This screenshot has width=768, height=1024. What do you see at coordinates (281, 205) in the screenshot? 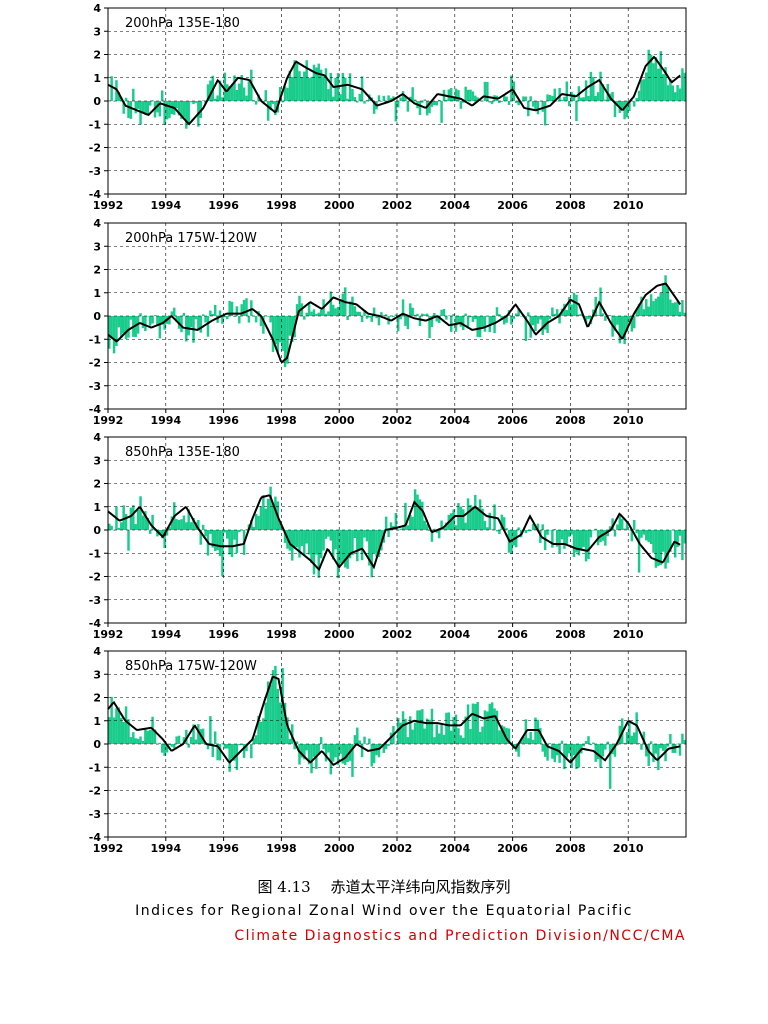
I see `x-tick-label: 1998` at bounding box center [281, 205].